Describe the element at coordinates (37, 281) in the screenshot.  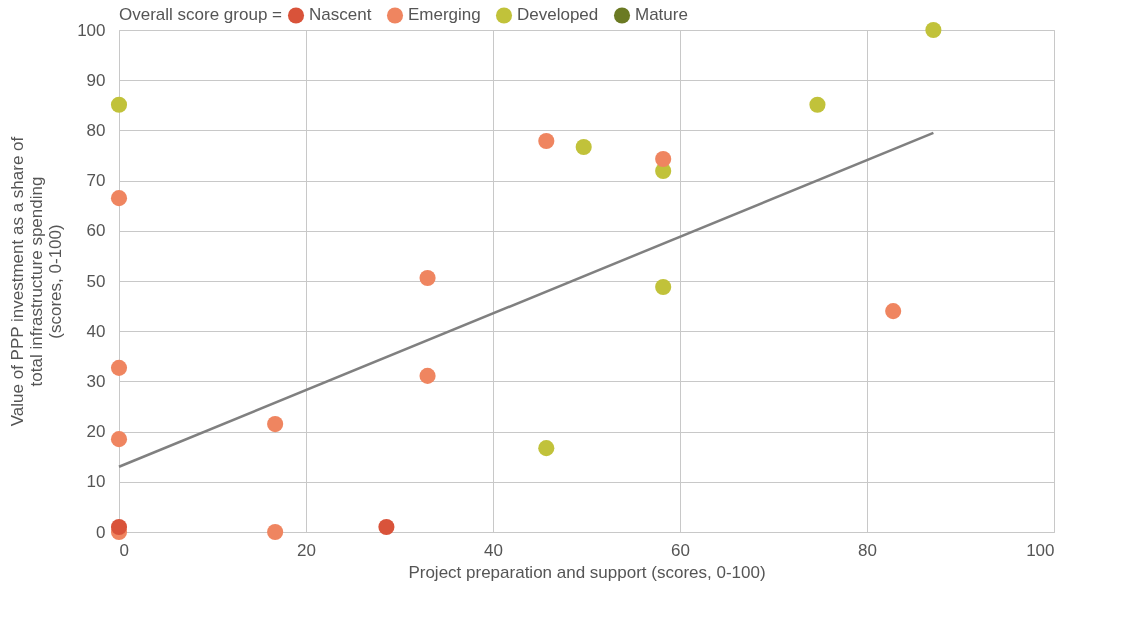
I see `y-axis-title: Value of PPP investment as a share of total infrastructure spending (scores, 0-100)` at that location.